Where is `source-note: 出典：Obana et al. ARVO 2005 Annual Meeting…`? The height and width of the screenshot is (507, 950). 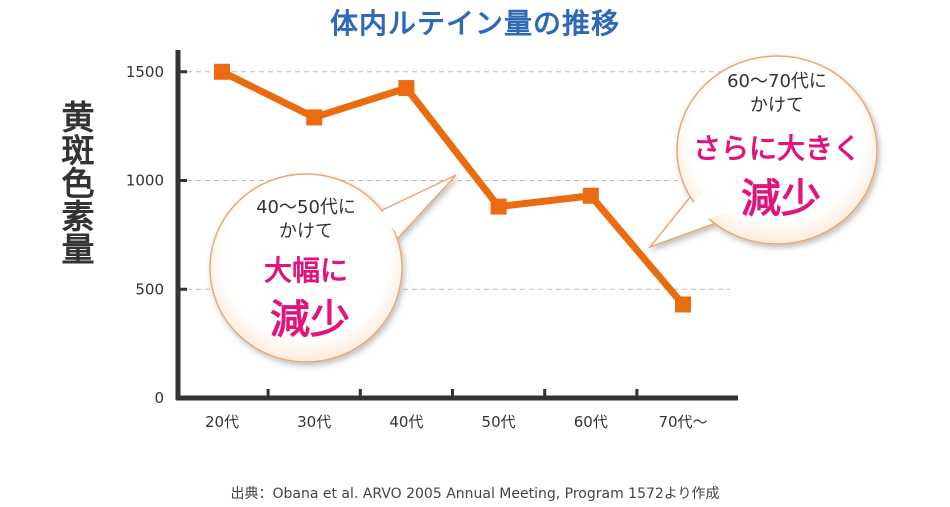 source-note: 出典：Obana et al. ARVO 2005 Annual Meeting… is located at coordinates (475, 494).